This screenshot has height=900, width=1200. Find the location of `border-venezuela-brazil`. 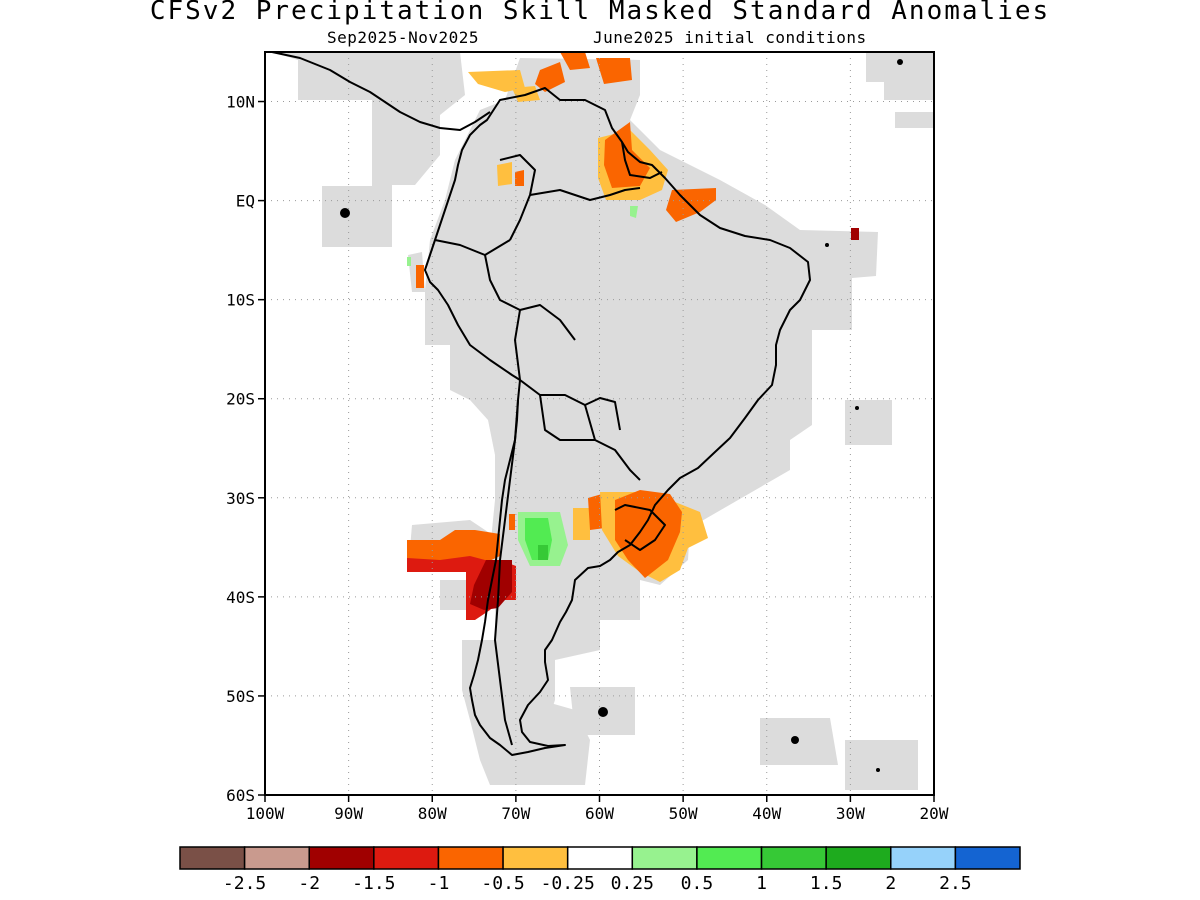

border-venezuela-brazil is located at coordinates (585, 194).